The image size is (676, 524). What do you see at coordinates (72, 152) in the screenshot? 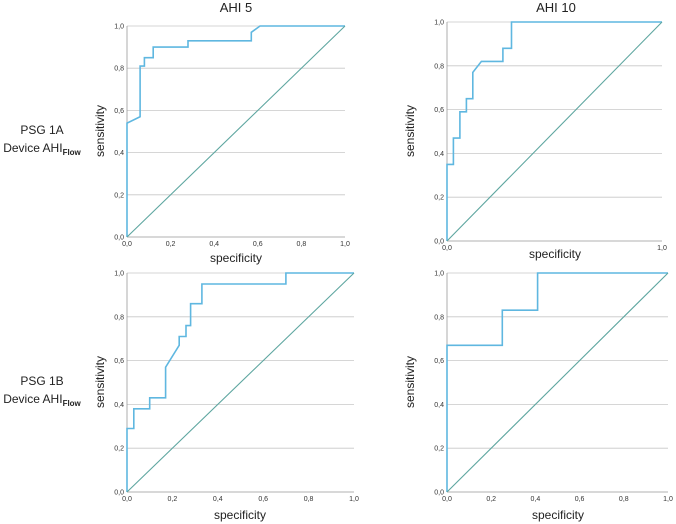
I see `row-label-psg1a-device-sub: Flow` at bounding box center [72, 152].